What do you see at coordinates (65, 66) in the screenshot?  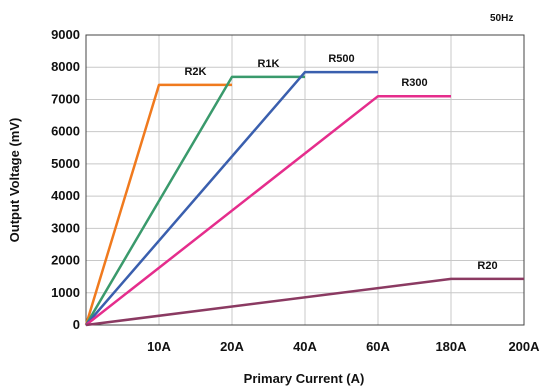 I see `y-tick-label: 8000` at bounding box center [65, 66].